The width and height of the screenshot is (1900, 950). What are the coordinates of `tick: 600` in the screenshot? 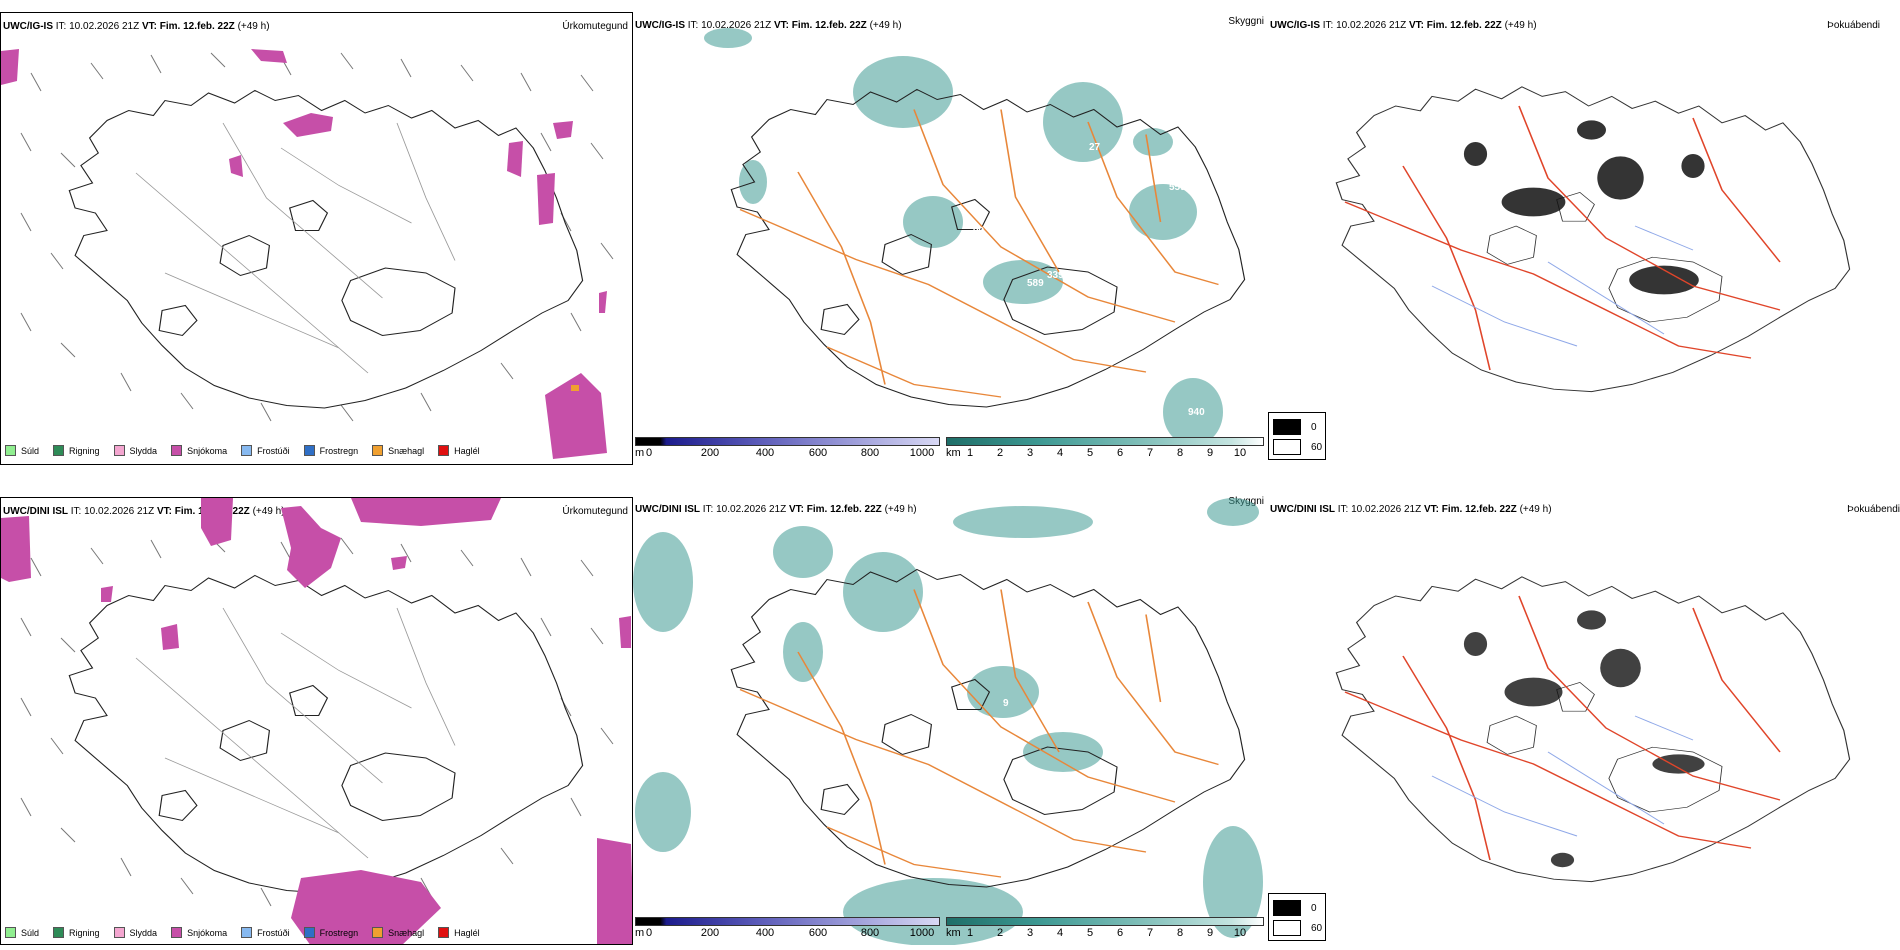 It's located at (818, 933).